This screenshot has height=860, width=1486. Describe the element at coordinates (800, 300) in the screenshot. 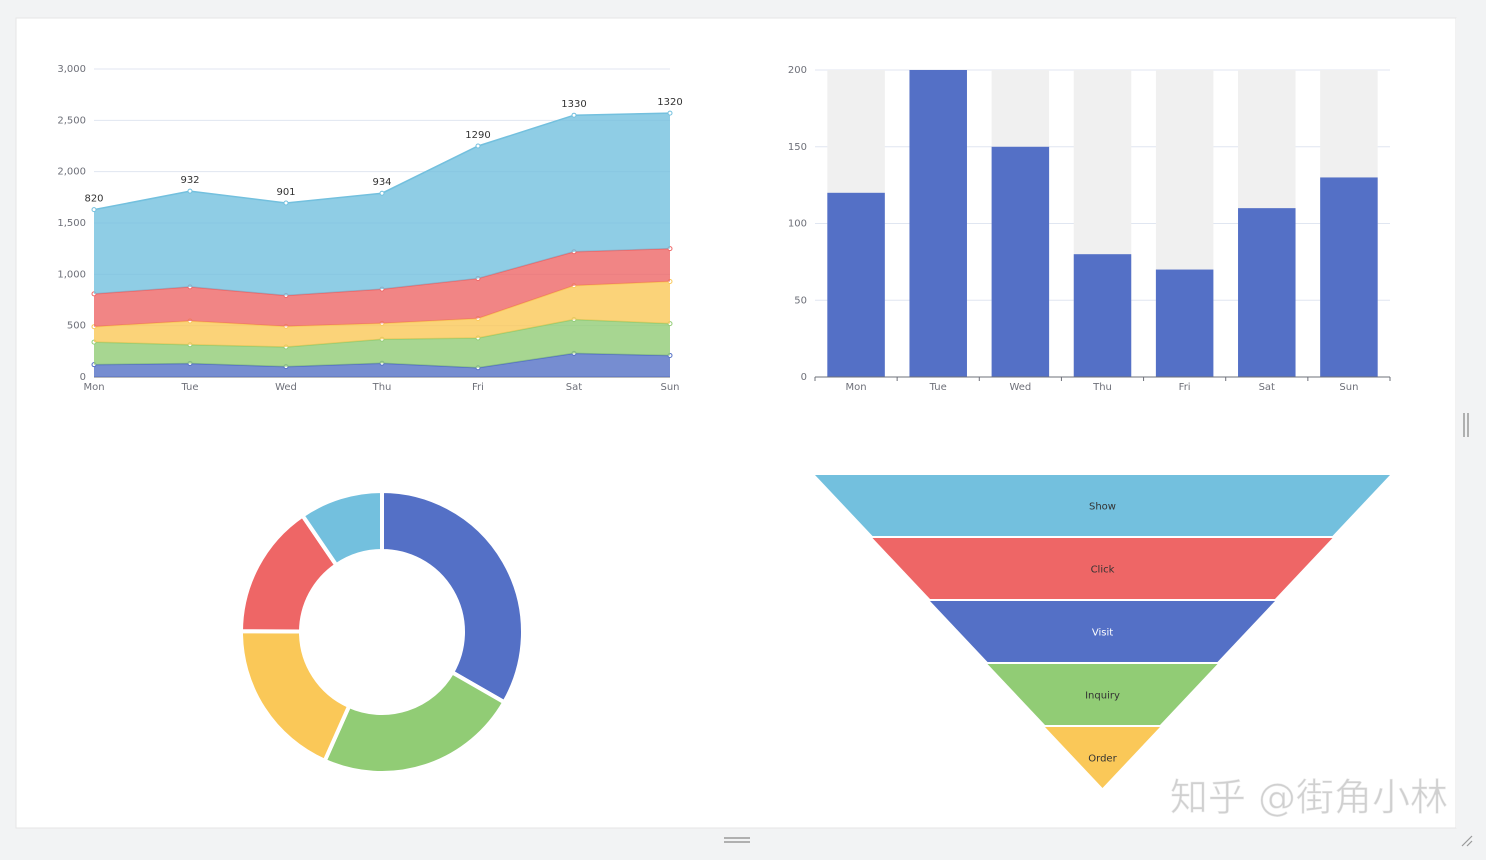

I see `y-tick-label: 50` at that location.